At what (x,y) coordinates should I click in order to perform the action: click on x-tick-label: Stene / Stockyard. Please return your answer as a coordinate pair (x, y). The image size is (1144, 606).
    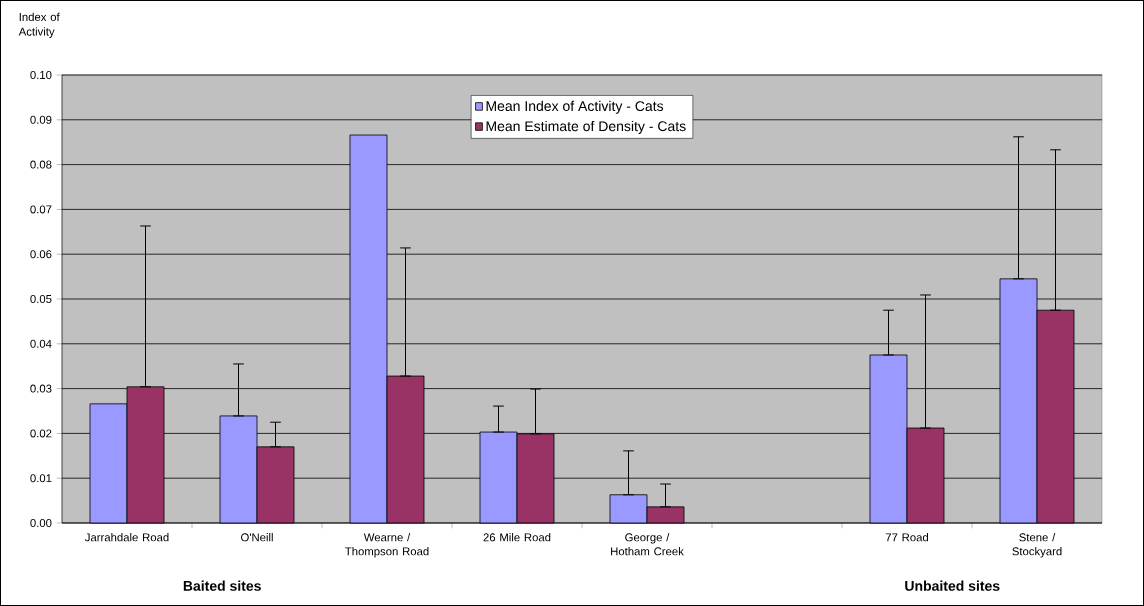
    Looking at the image, I should click on (1037, 545).